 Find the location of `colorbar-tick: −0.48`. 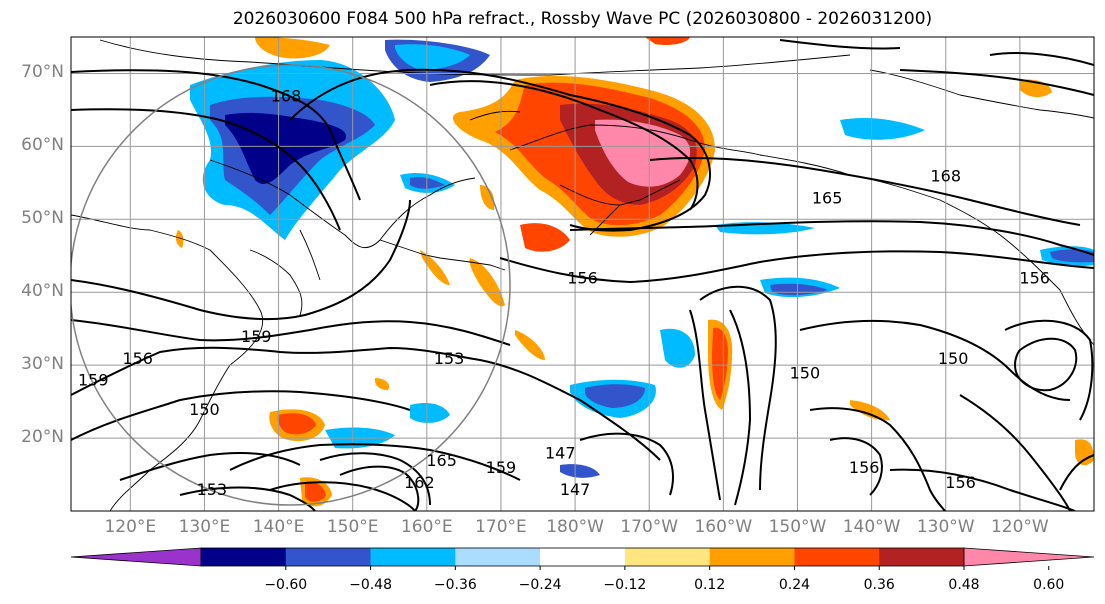

colorbar-tick: −0.48 is located at coordinates (370, 585).